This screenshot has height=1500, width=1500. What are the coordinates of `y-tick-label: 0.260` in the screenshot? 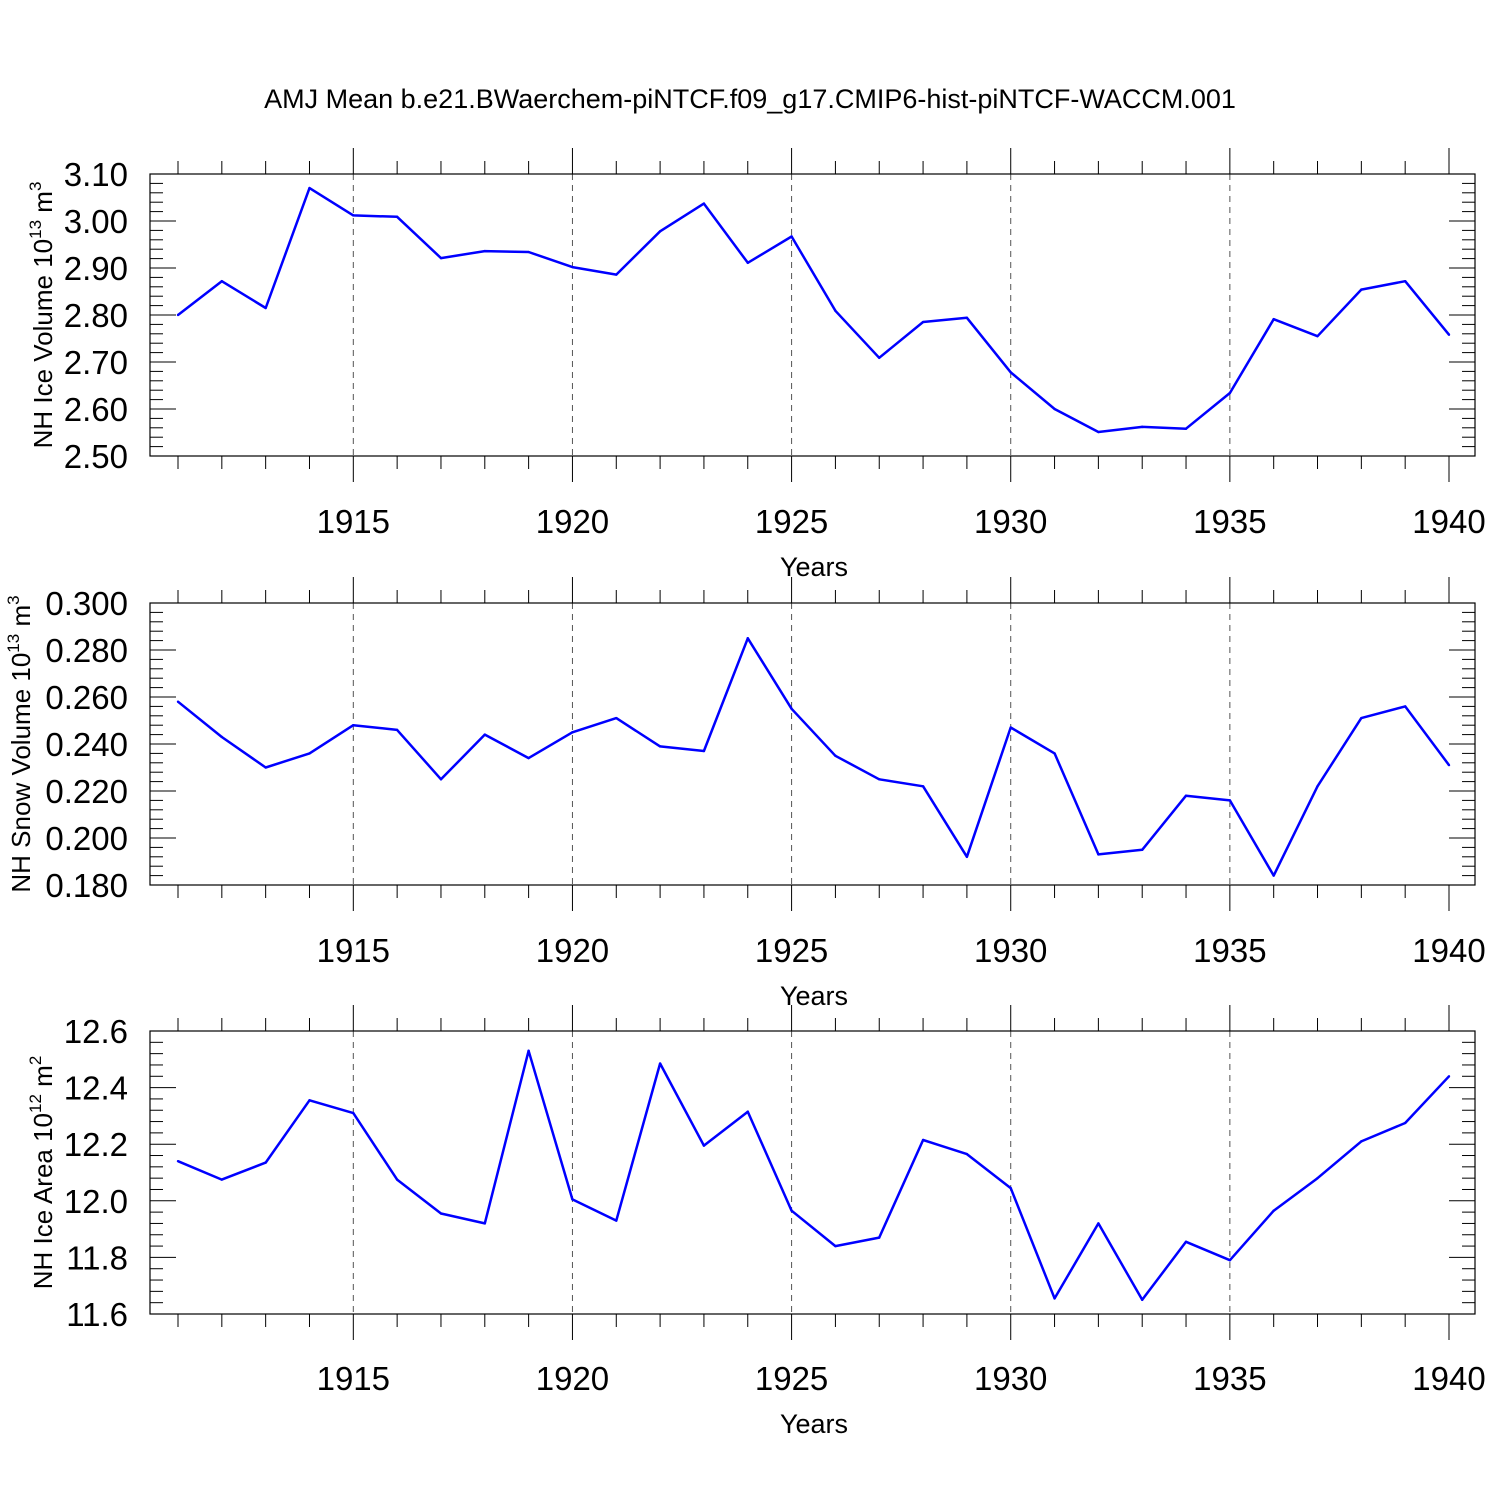 It's located at (86, 697).